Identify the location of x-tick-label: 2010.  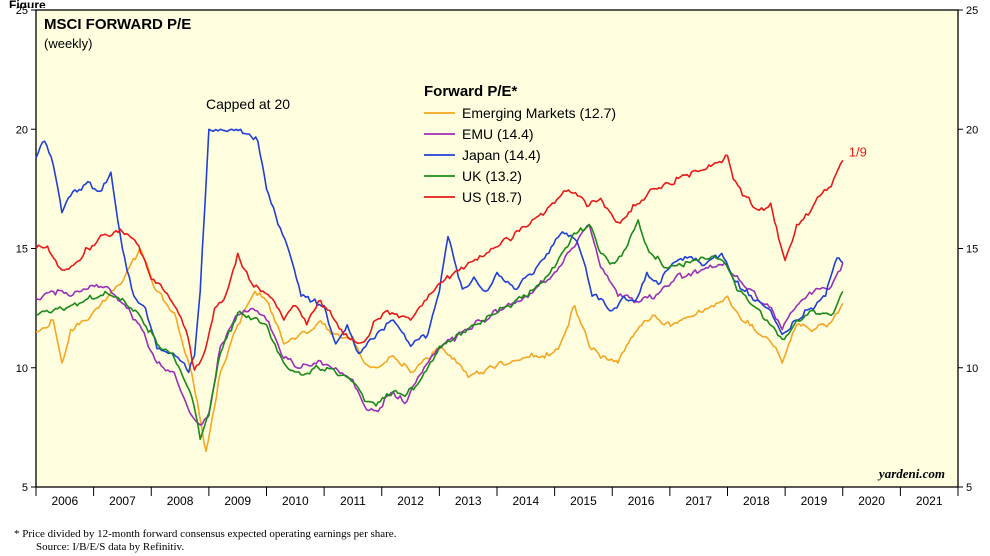
(295, 501).